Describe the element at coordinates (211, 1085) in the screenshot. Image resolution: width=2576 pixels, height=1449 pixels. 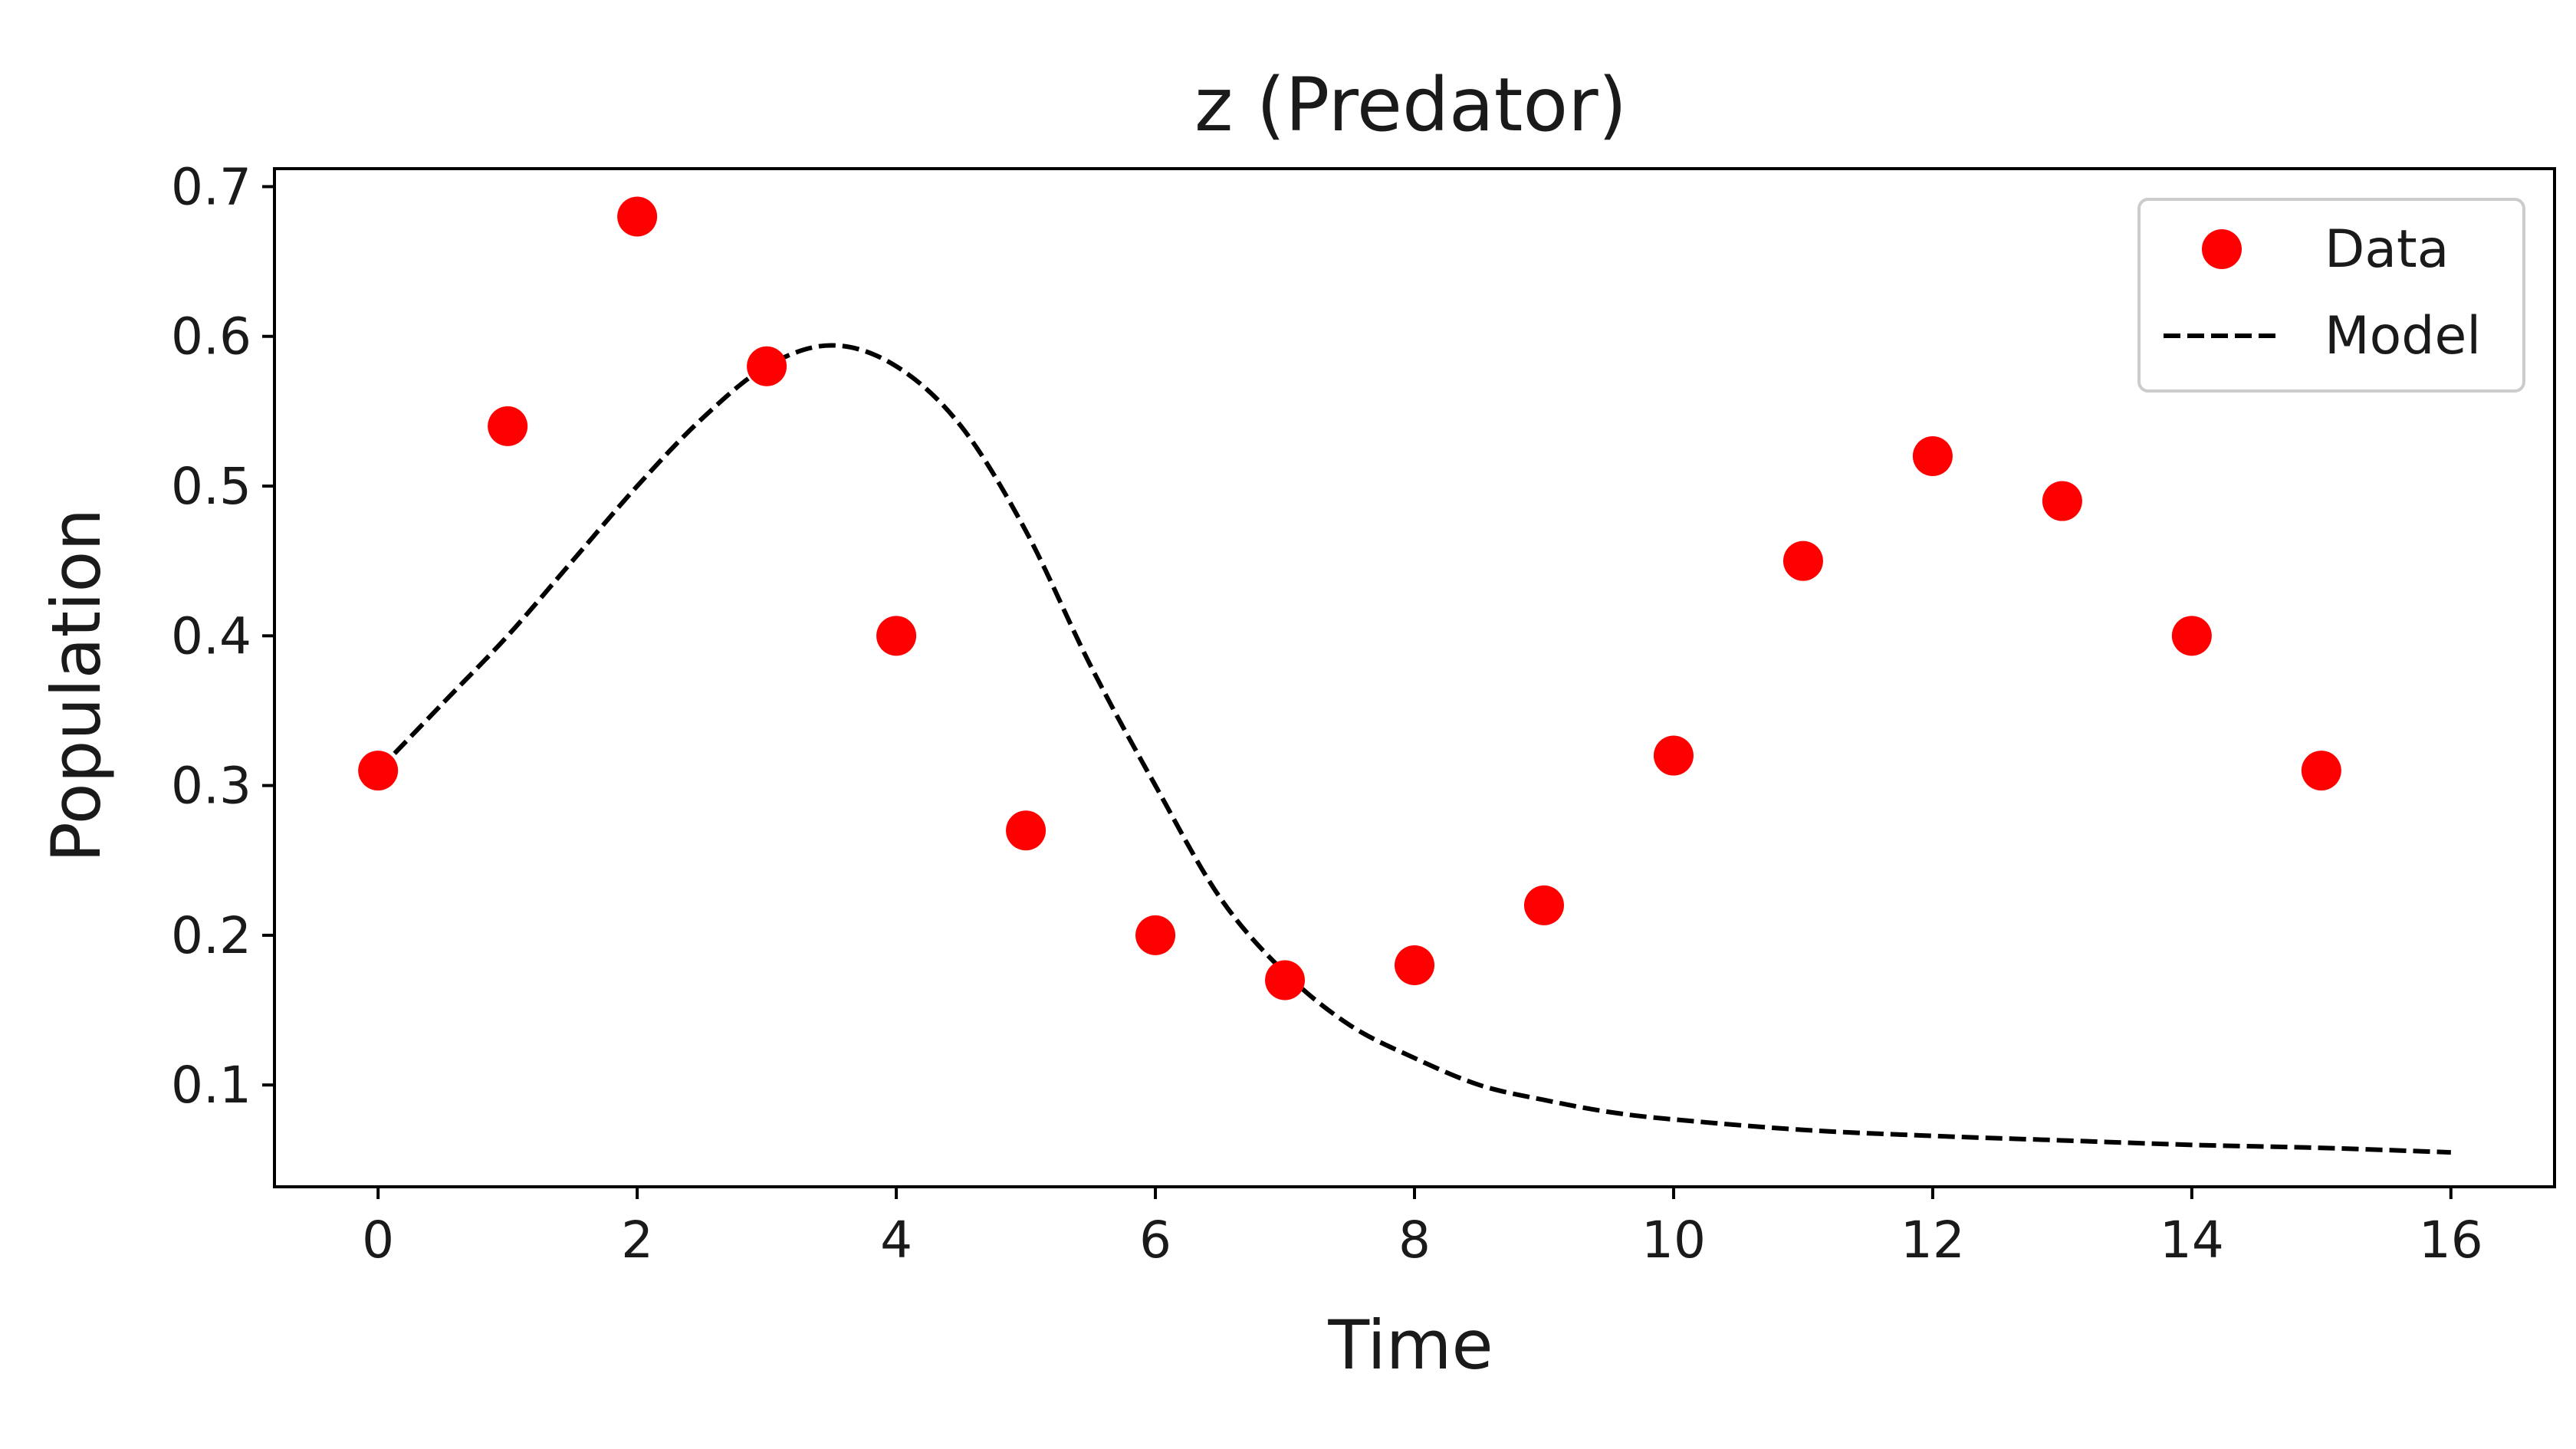
I see `y-tick-label: 0.1` at that location.